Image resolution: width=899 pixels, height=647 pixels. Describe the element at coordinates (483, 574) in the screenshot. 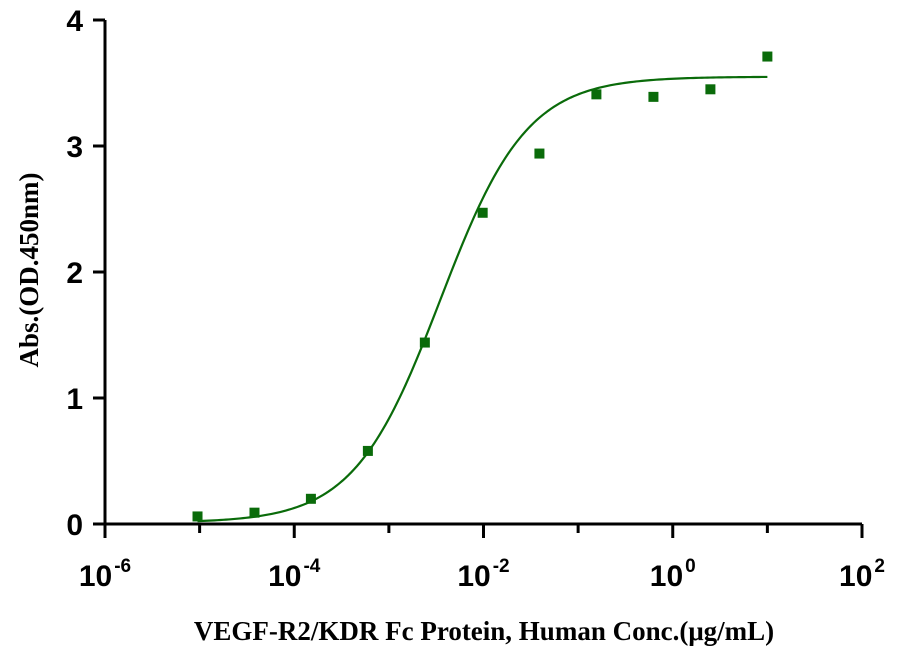

I see `x-tick-label: 10 -2` at that location.